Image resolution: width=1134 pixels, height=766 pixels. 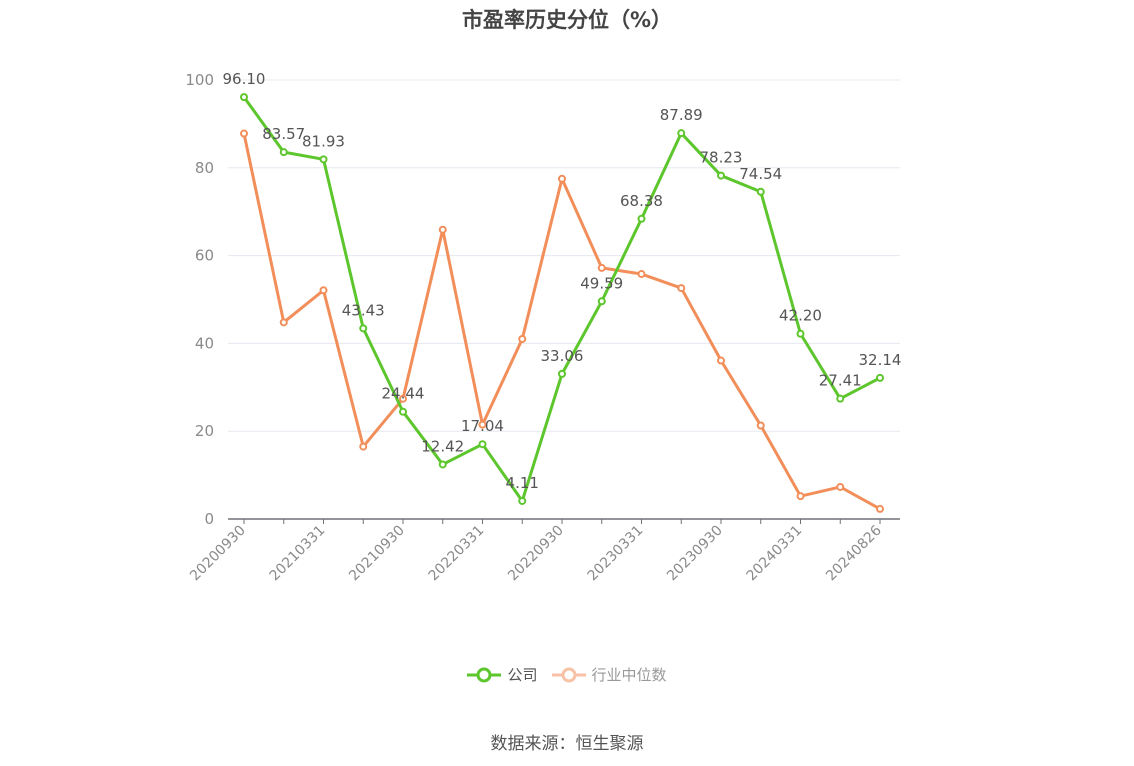 I want to click on data-label: 74.54, so click(x=760, y=174).